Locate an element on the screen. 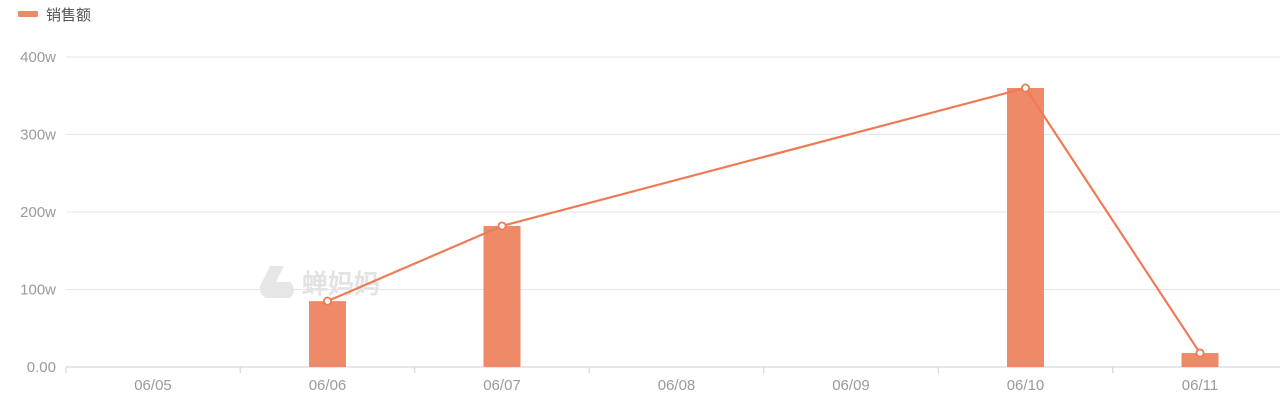 The image size is (1280, 408). x-tick-label: 06/09 is located at coordinates (851, 385).